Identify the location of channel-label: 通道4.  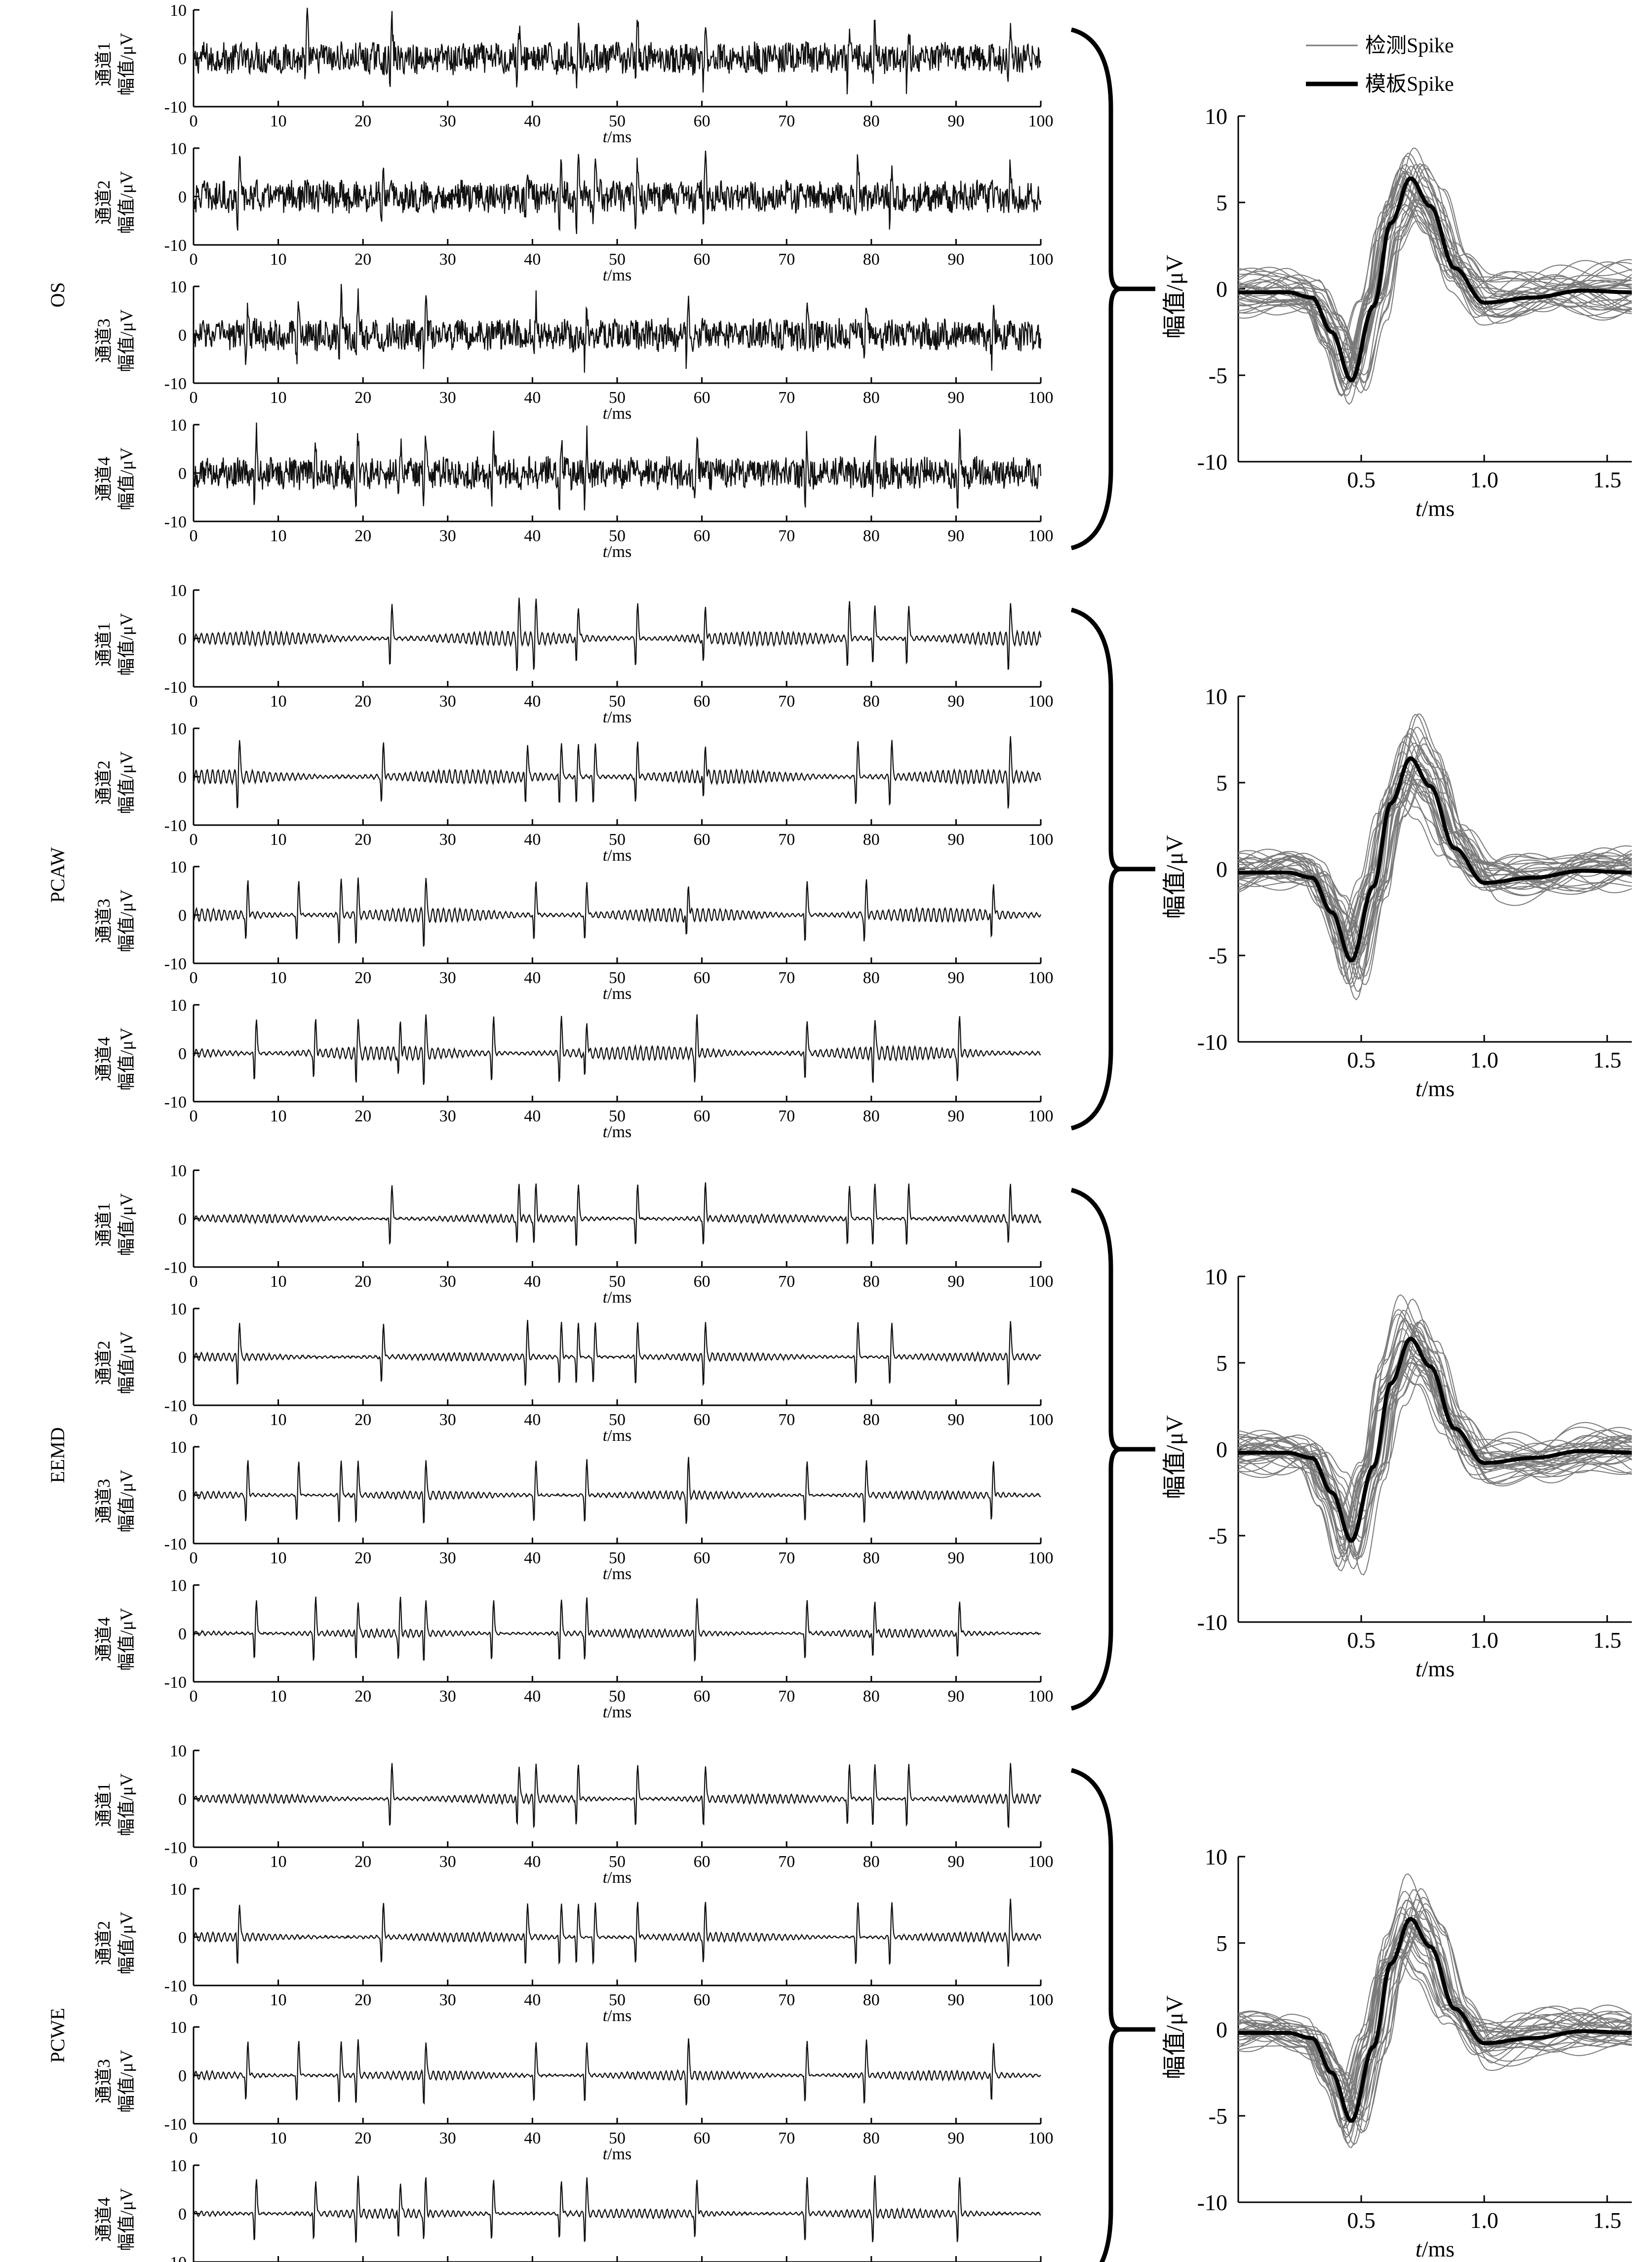
(104, 479).